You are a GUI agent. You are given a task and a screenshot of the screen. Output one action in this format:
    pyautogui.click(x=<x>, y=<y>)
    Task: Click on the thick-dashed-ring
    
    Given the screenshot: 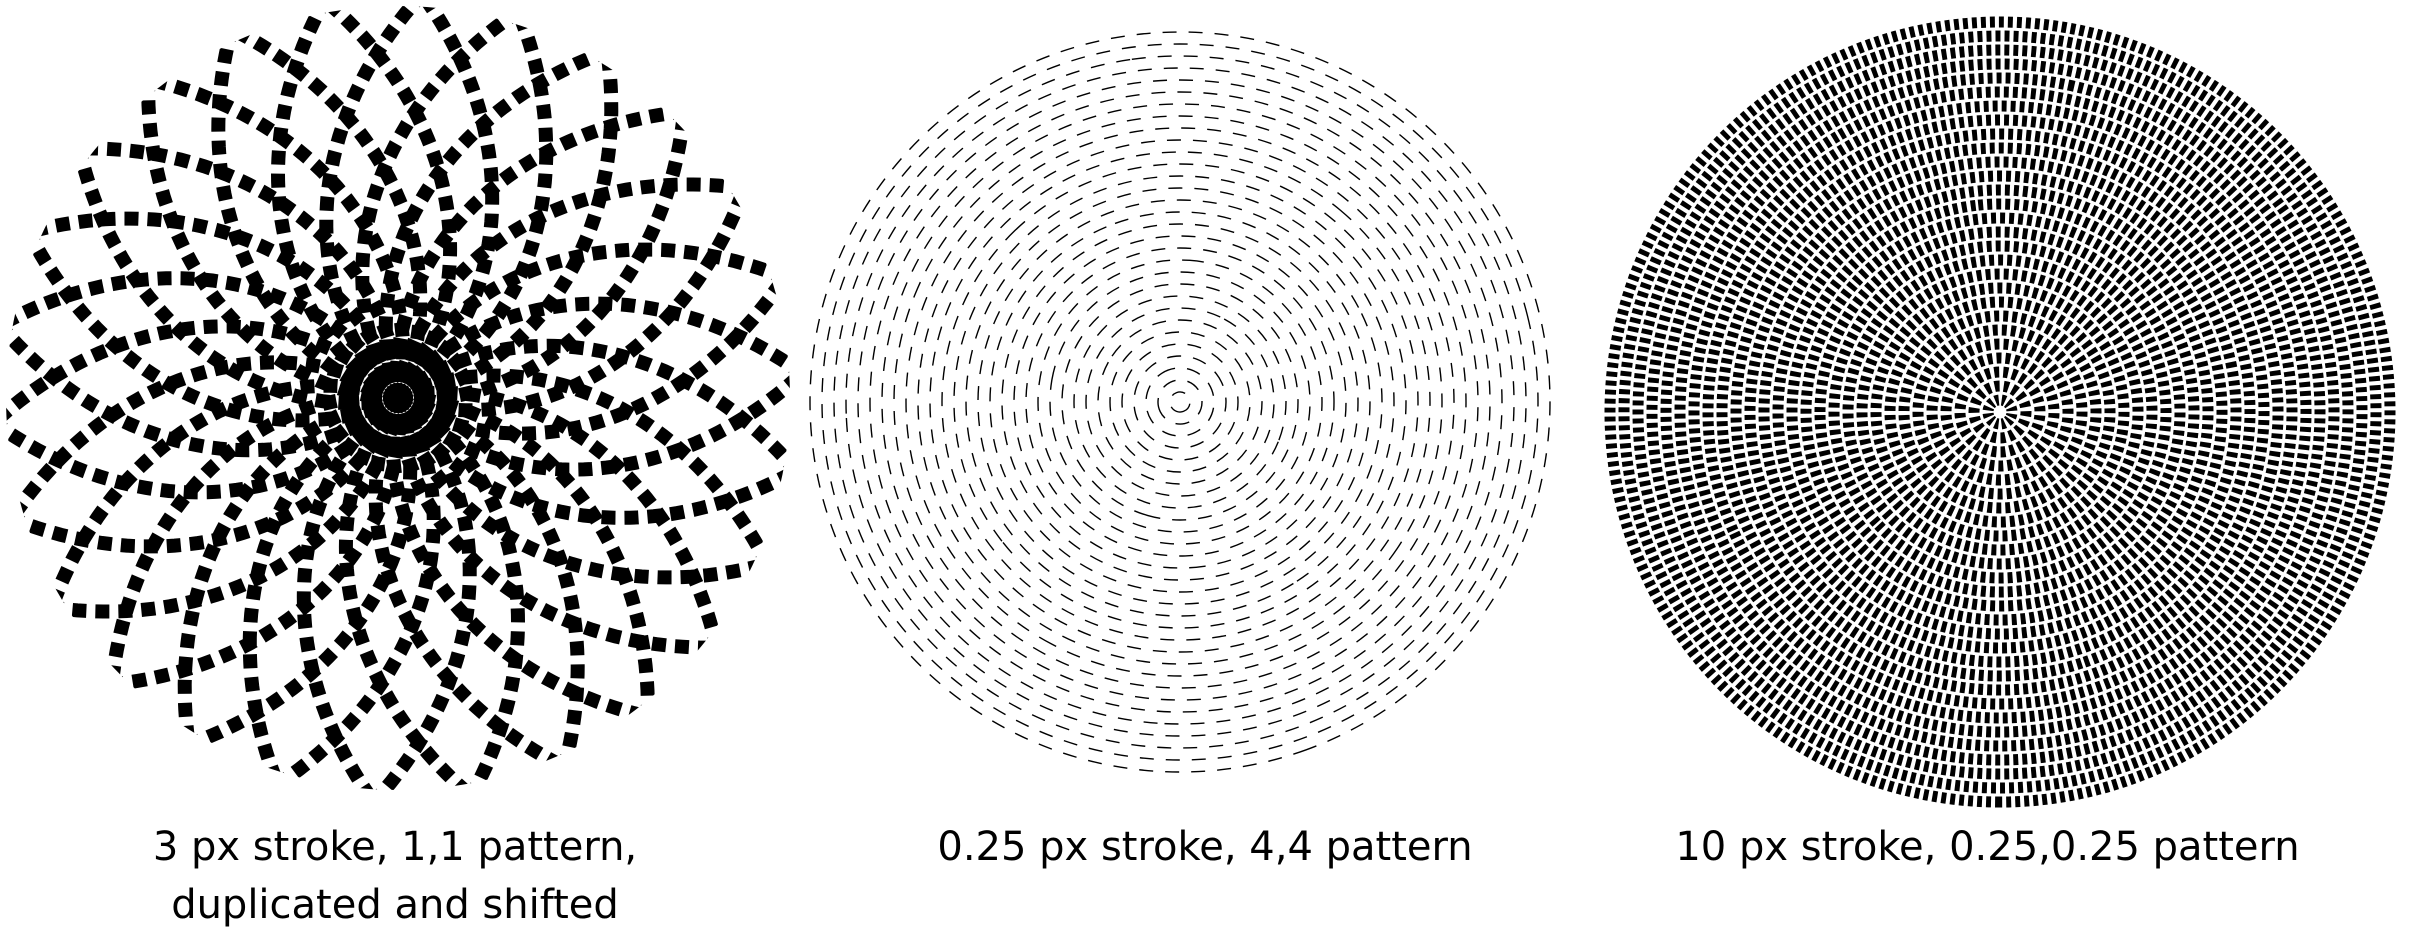 What is the action you would take?
    pyautogui.click(x=2000, y=412)
    